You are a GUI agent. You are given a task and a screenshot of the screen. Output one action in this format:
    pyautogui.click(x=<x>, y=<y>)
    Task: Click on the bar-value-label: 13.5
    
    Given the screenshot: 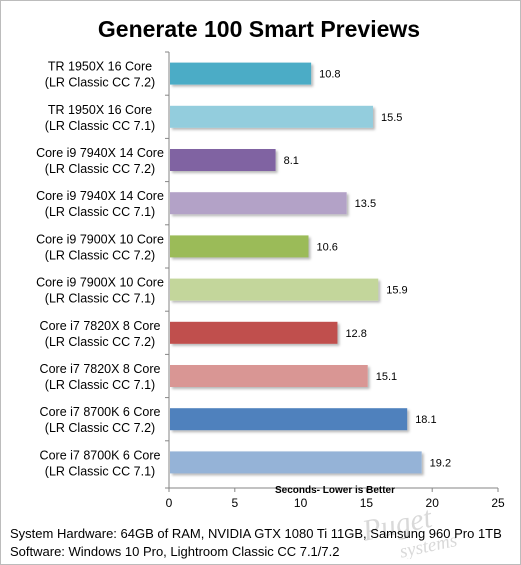 What is the action you would take?
    pyautogui.click(x=365, y=204)
    